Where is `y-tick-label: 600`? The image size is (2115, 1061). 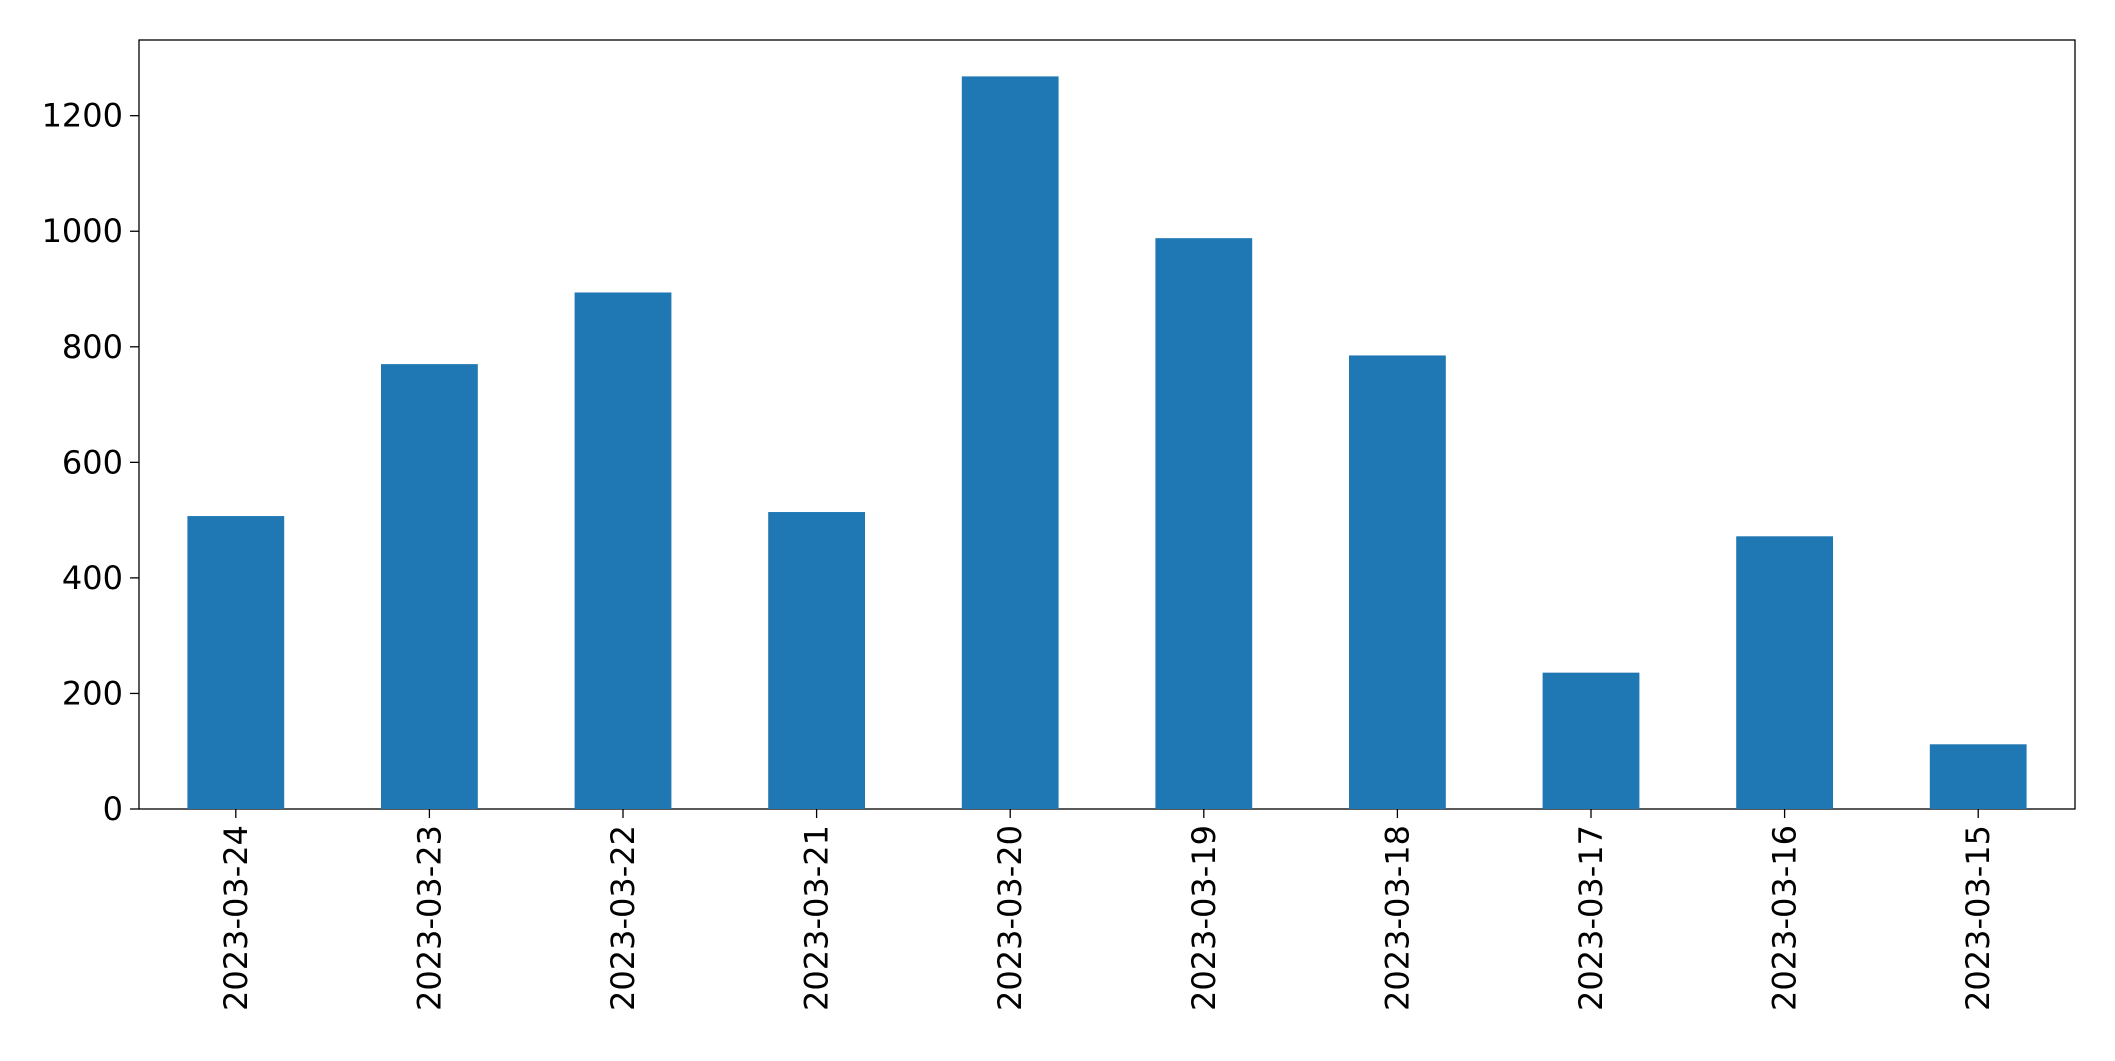 y-tick-label: 600 is located at coordinates (92, 462).